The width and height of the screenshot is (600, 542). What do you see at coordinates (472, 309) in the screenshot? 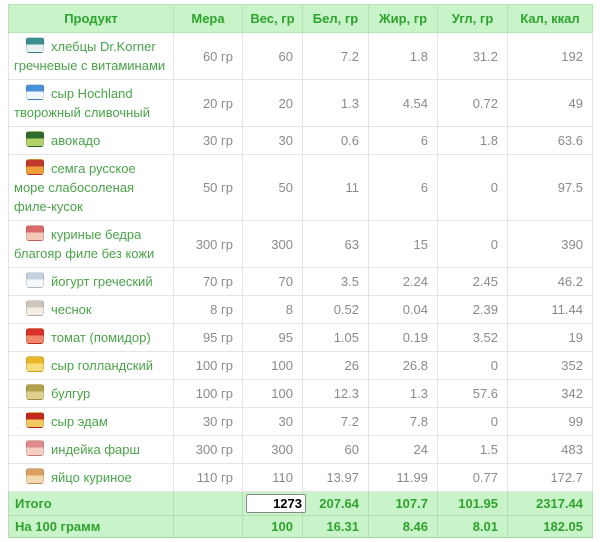
I see `carbs-cell: 2.39` at bounding box center [472, 309].